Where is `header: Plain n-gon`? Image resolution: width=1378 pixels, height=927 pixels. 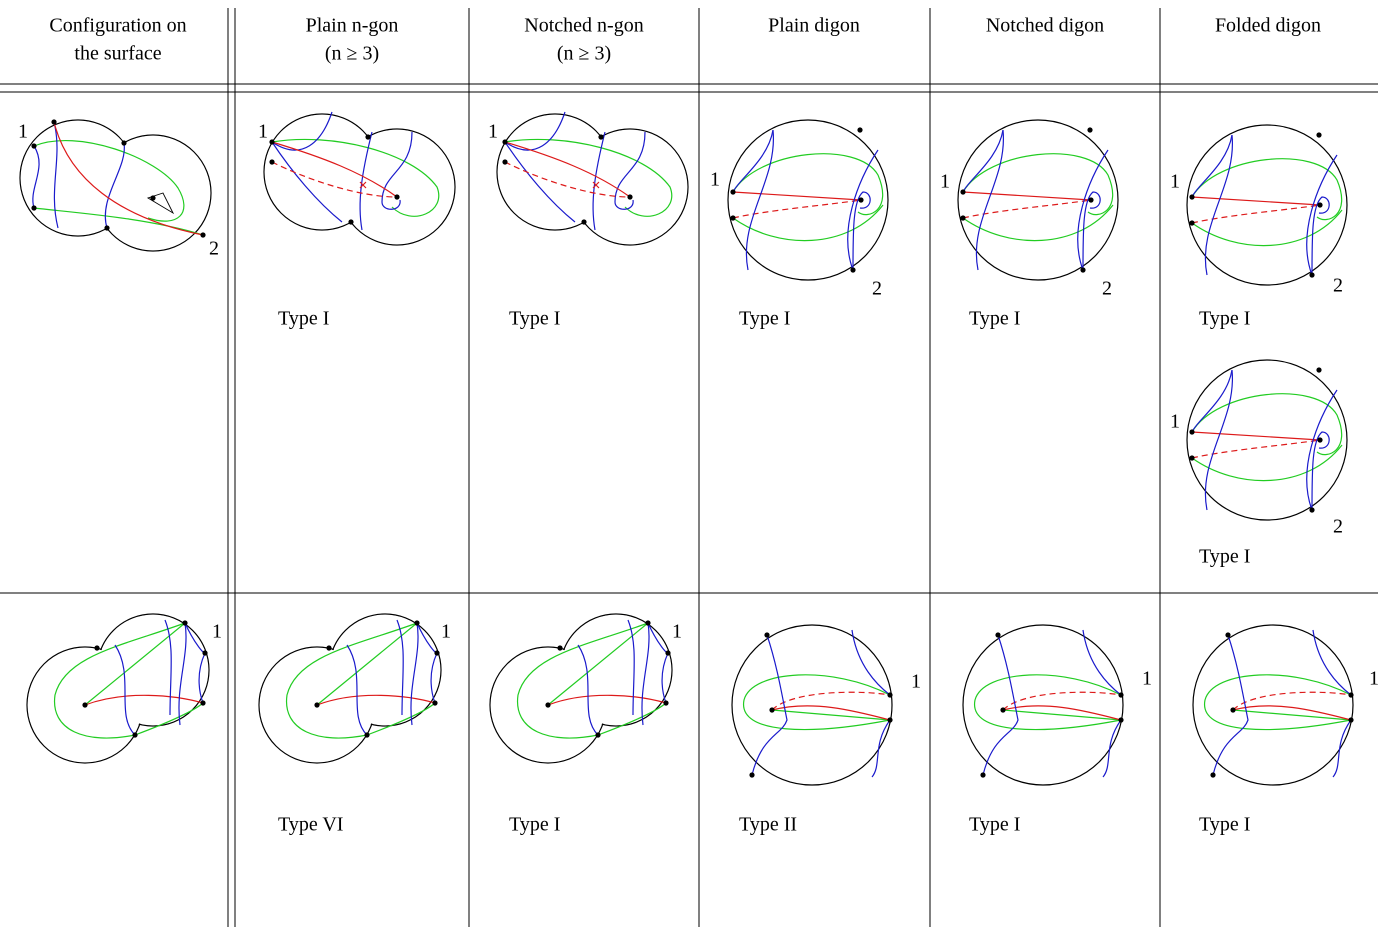
header: Plain n-gon is located at coordinates (352, 26).